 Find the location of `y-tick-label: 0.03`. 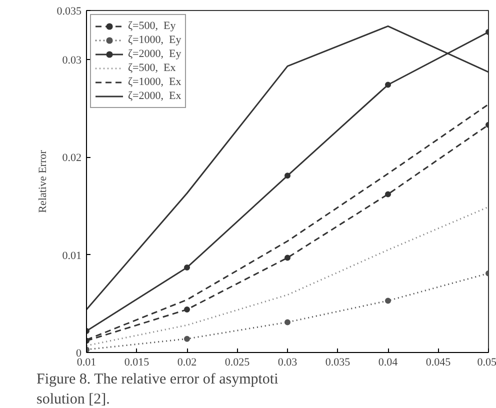

y-tick-label: 0.03 is located at coordinates (72, 60).